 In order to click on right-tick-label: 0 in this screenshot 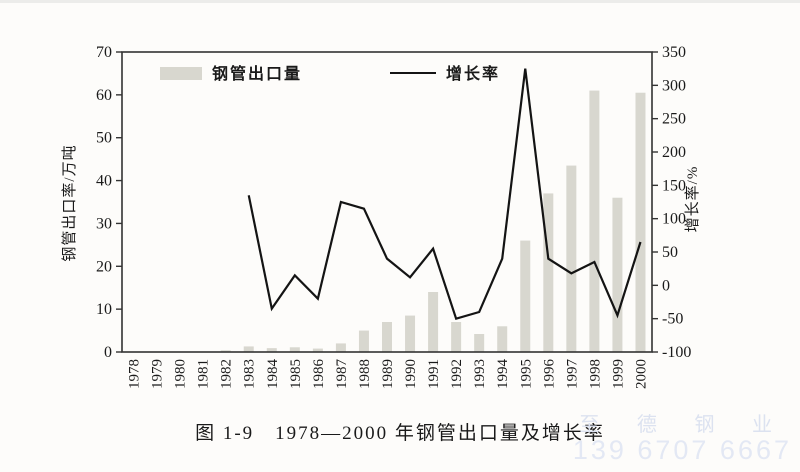, I will do `click(666, 285)`.